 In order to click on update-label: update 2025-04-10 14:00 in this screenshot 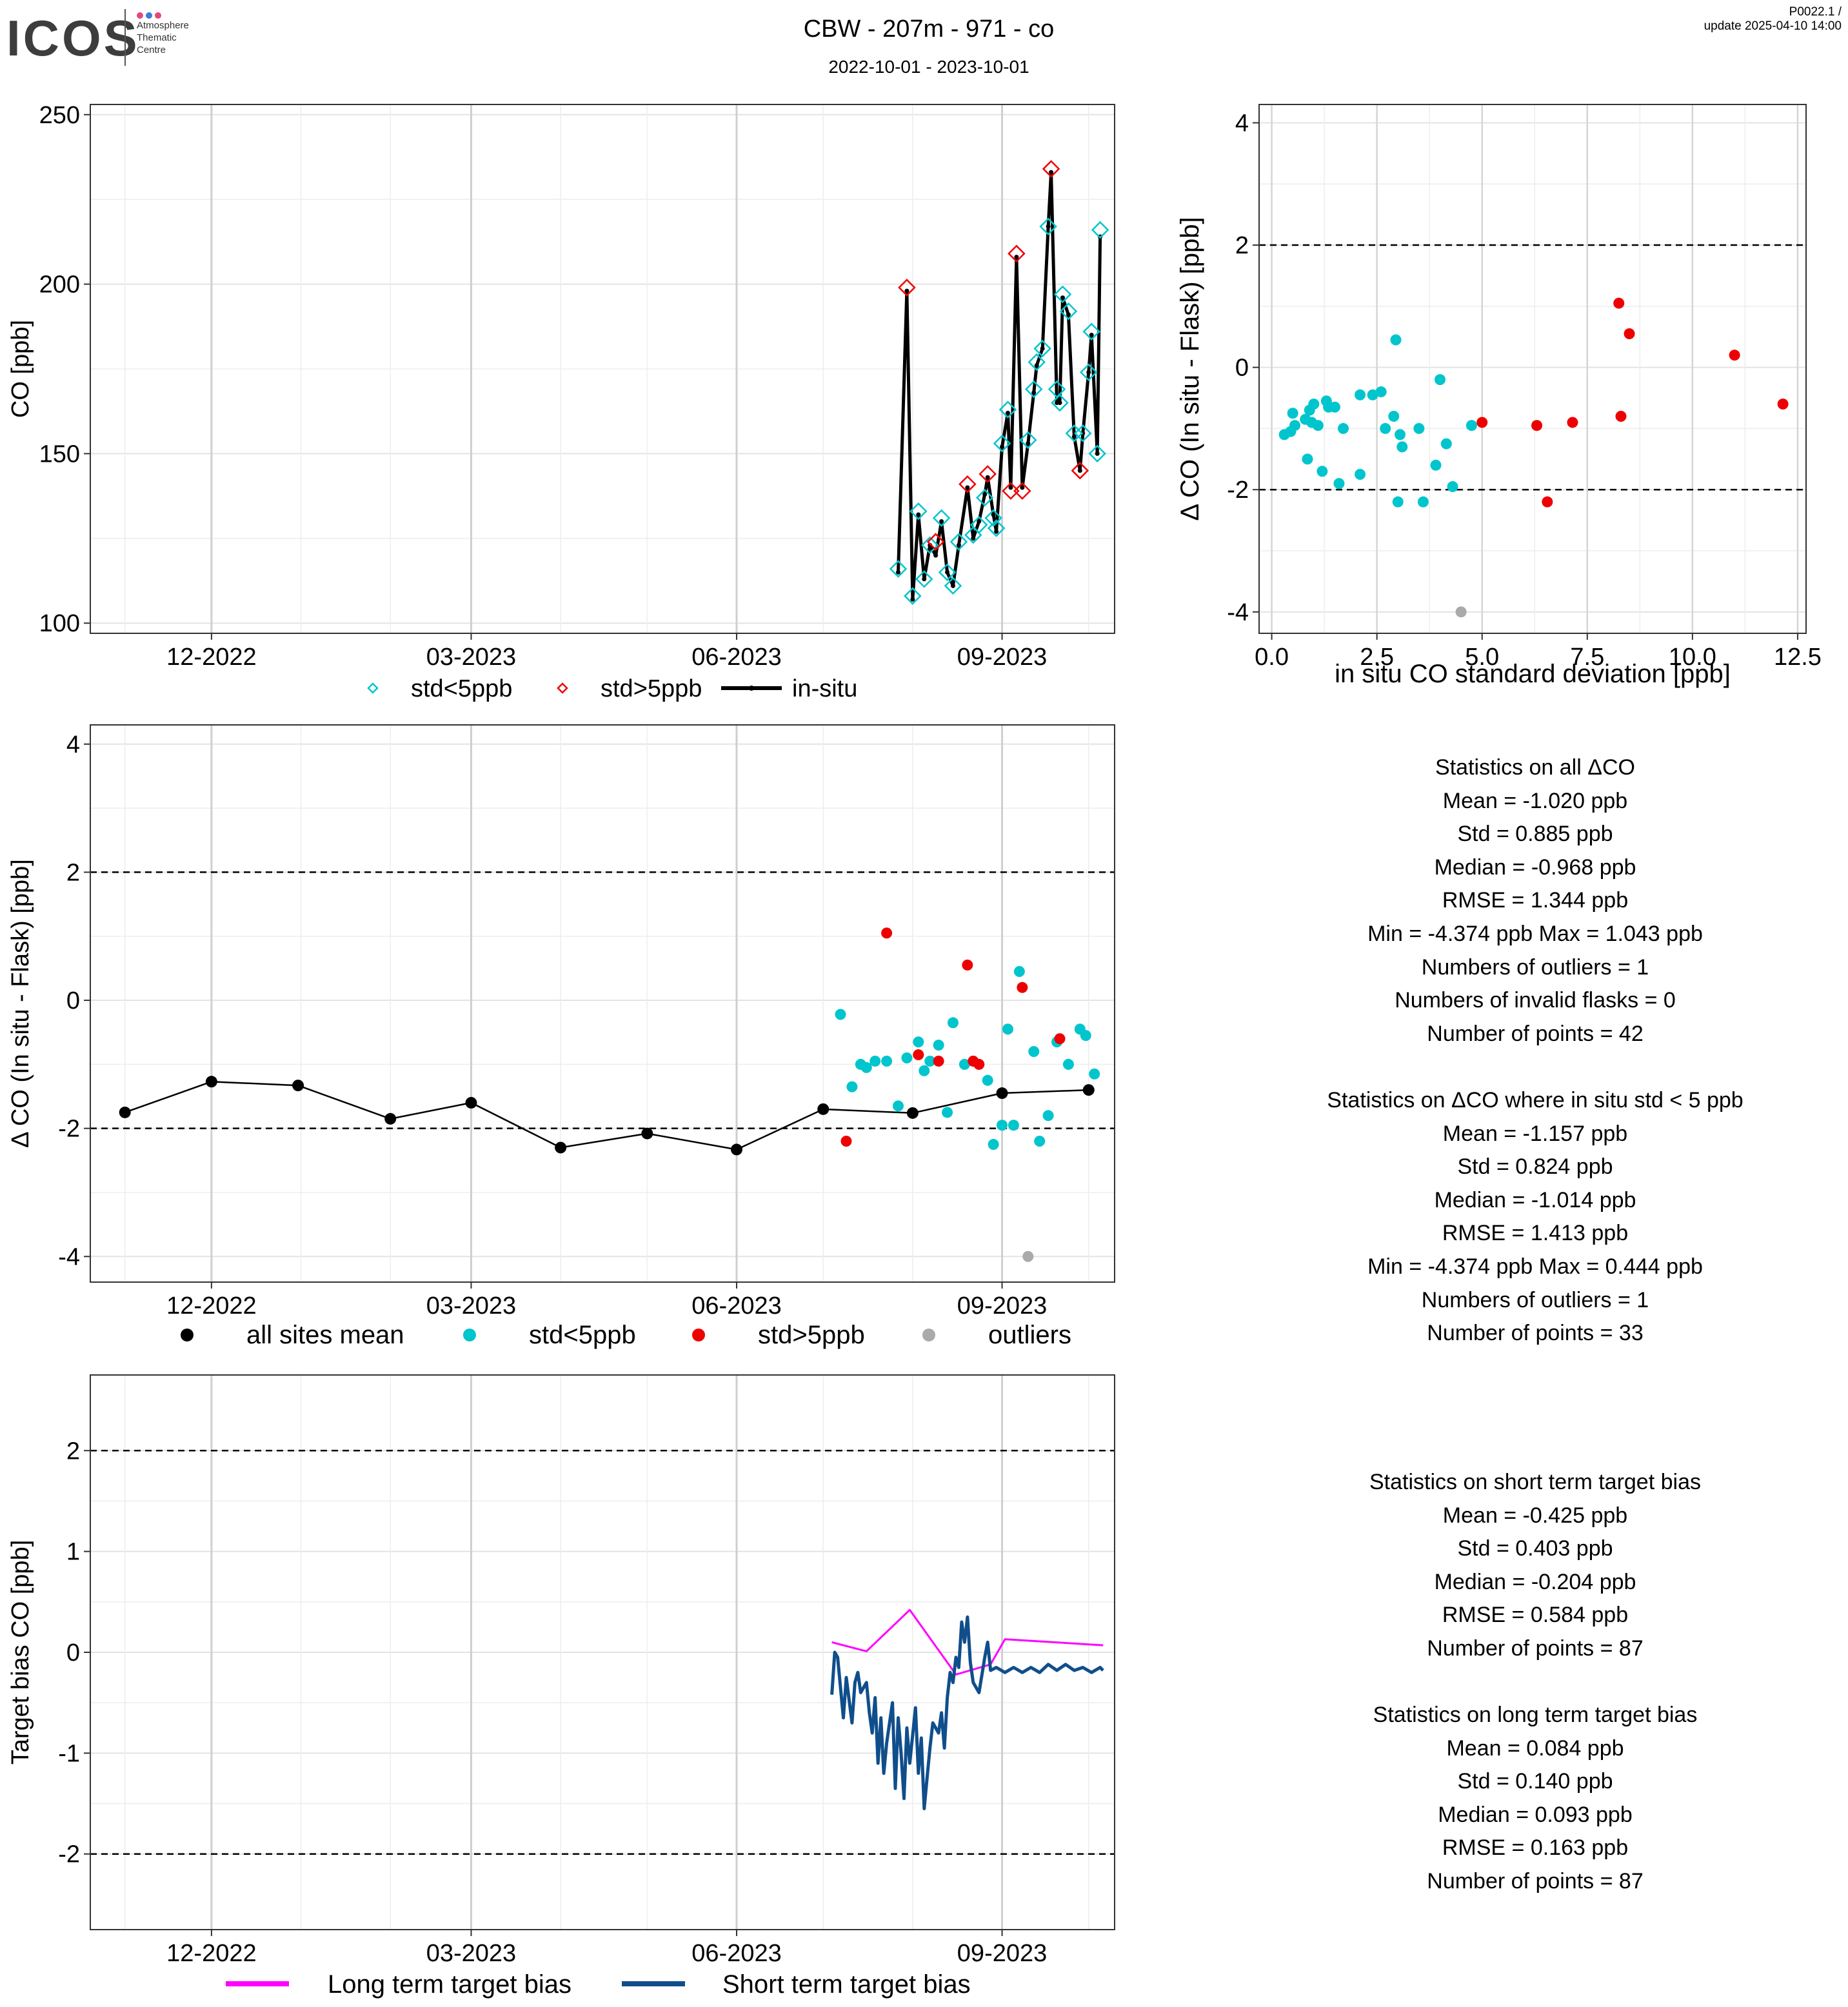, I will do `click(1773, 26)`.